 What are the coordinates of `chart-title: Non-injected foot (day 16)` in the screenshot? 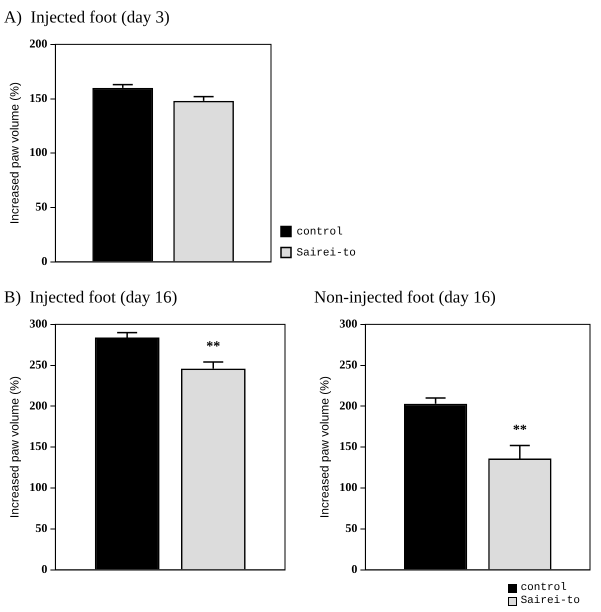 It's located at (405, 297).